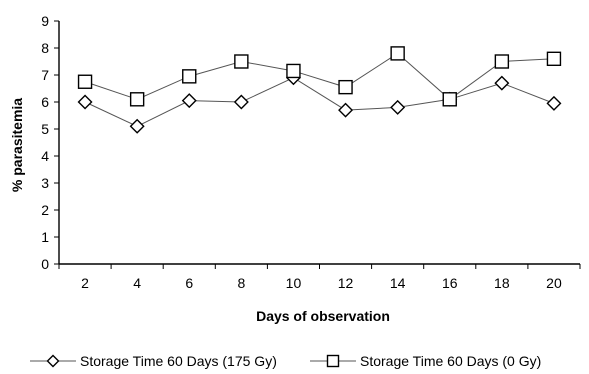 The width and height of the screenshot is (589, 374). Describe the element at coordinates (554, 283) in the screenshot. I see `x-tick-label: 20` at that location.